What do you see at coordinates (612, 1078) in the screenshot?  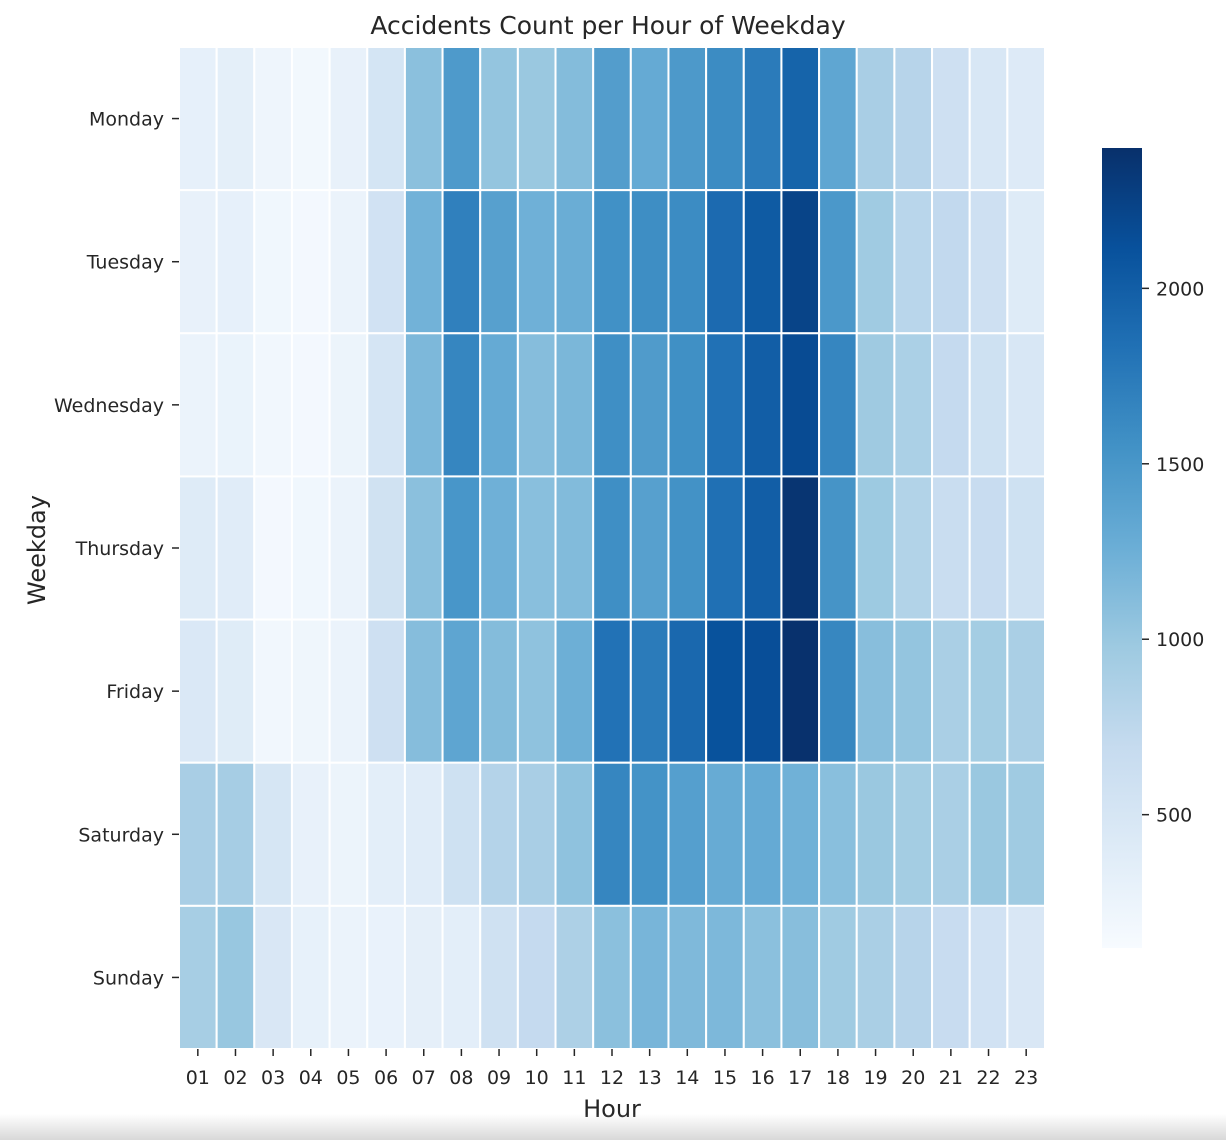 I see `x-tick-label: 12` at bounding box center [612, 1078].